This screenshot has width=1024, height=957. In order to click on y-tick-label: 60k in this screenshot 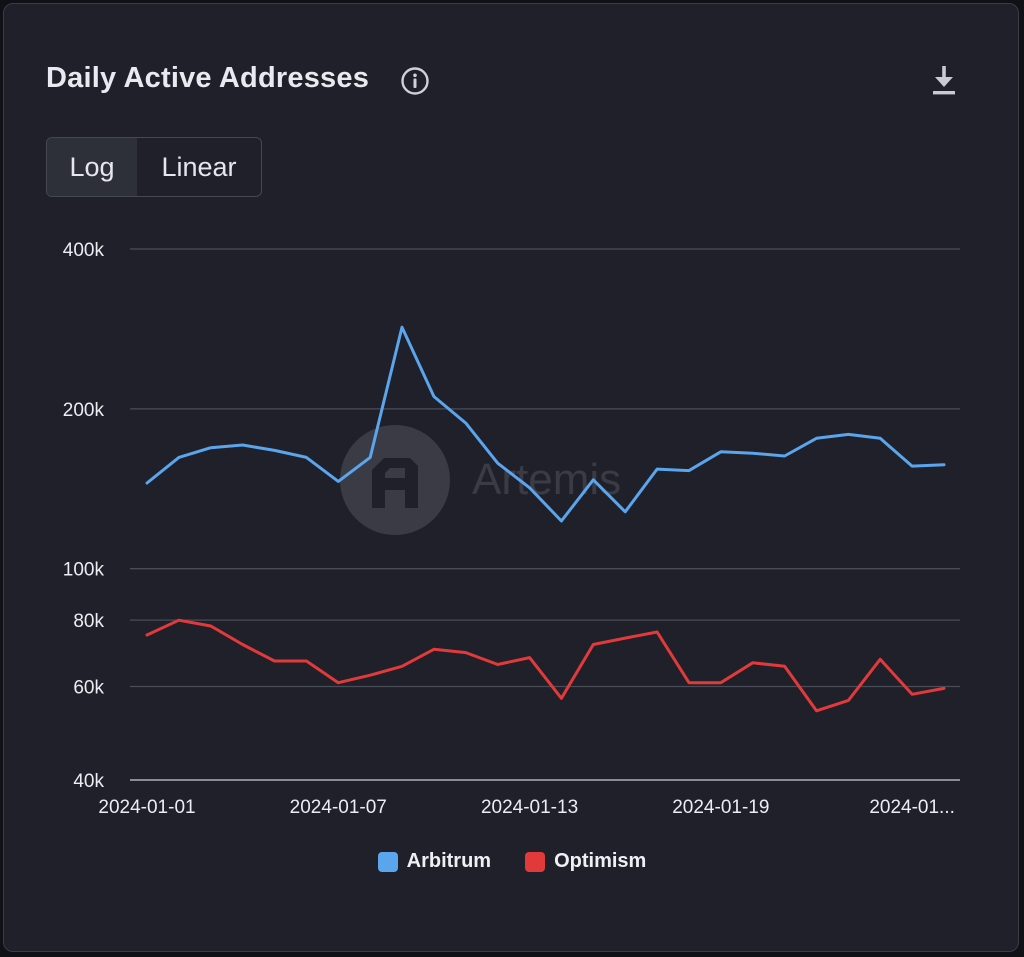, I will do `click(88, 687)`.